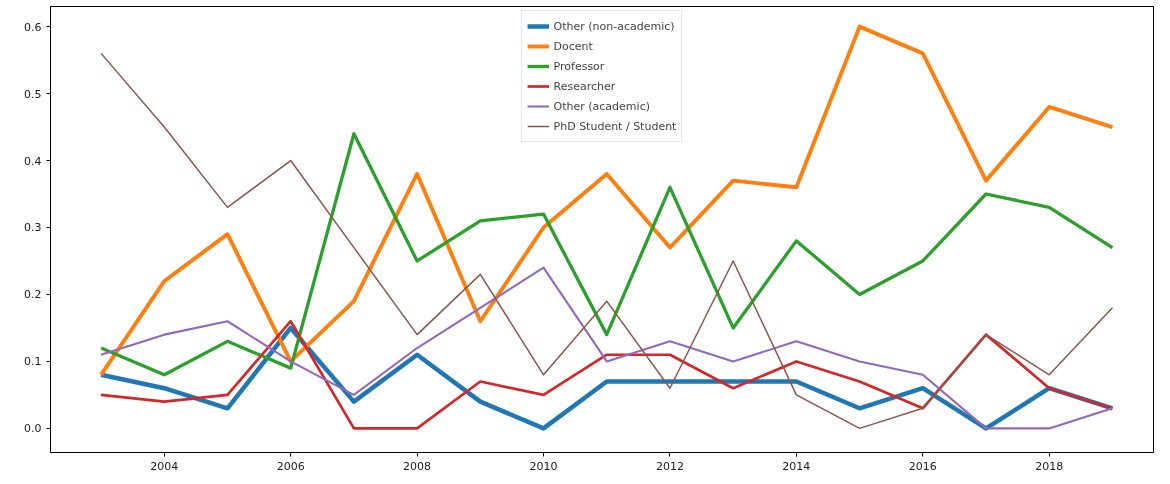  What do you see at coordinates (33, 228) in the screenshot?
I see `y-tick-label: 0.3` at bounding box center [33, 228].